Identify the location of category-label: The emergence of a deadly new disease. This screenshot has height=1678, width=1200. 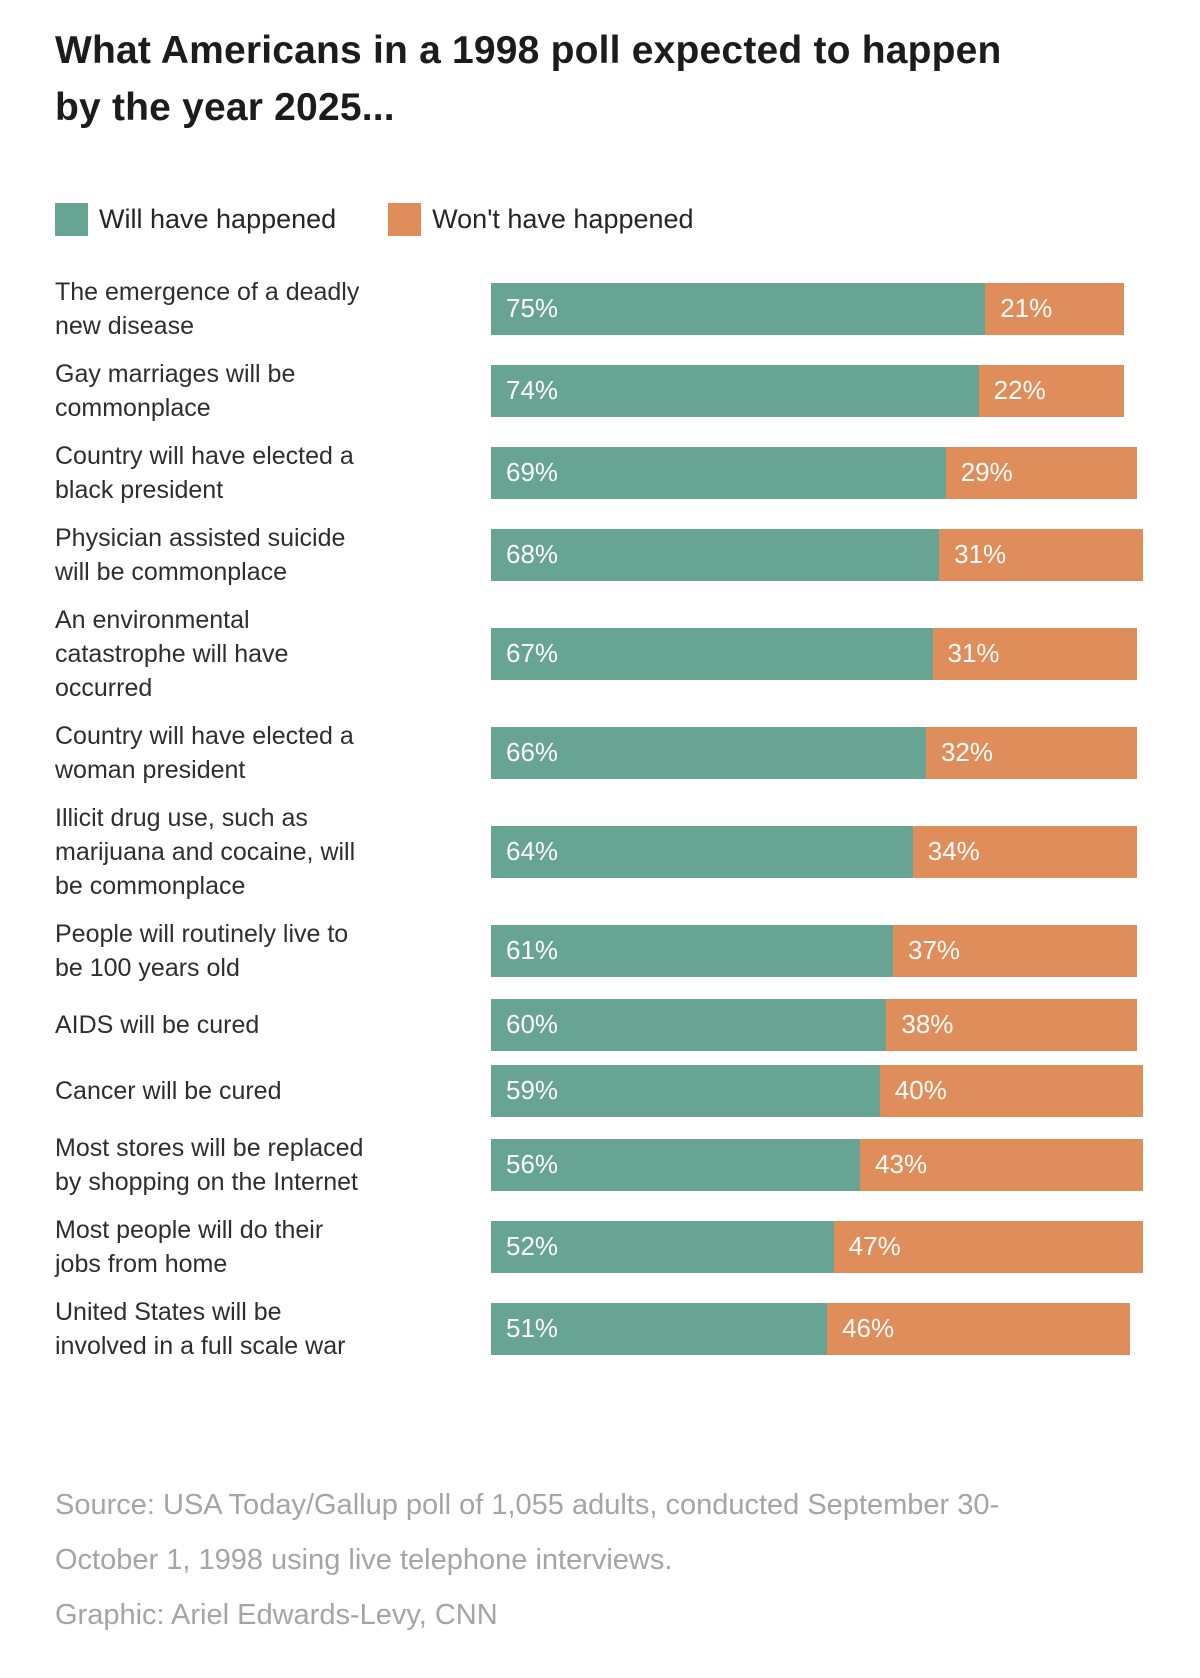
(207, 308).